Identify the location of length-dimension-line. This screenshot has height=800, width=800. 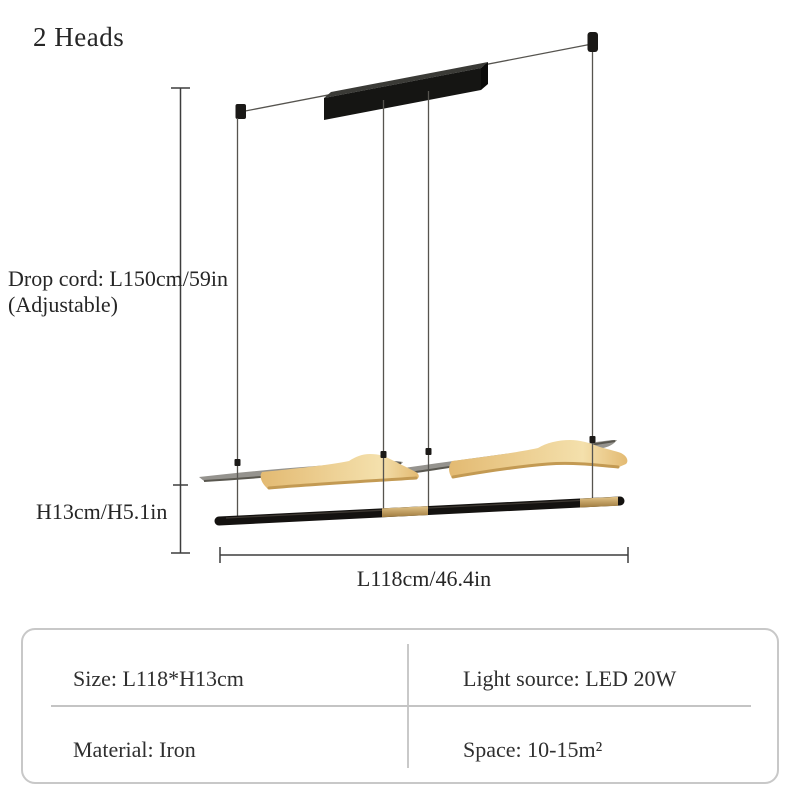
(424, 555).